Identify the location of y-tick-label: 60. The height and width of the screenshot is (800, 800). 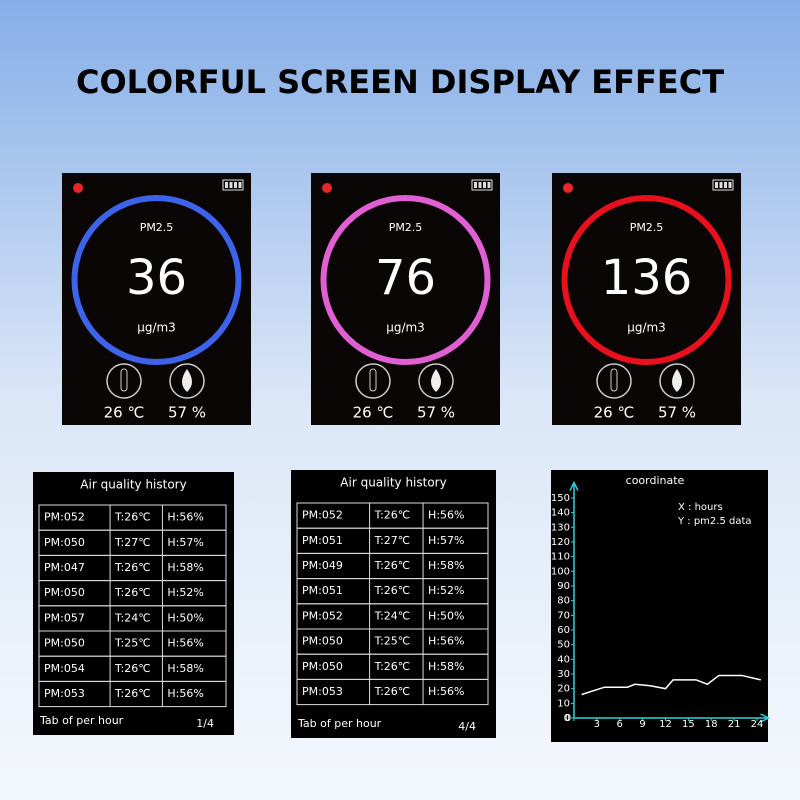
(563, 630).